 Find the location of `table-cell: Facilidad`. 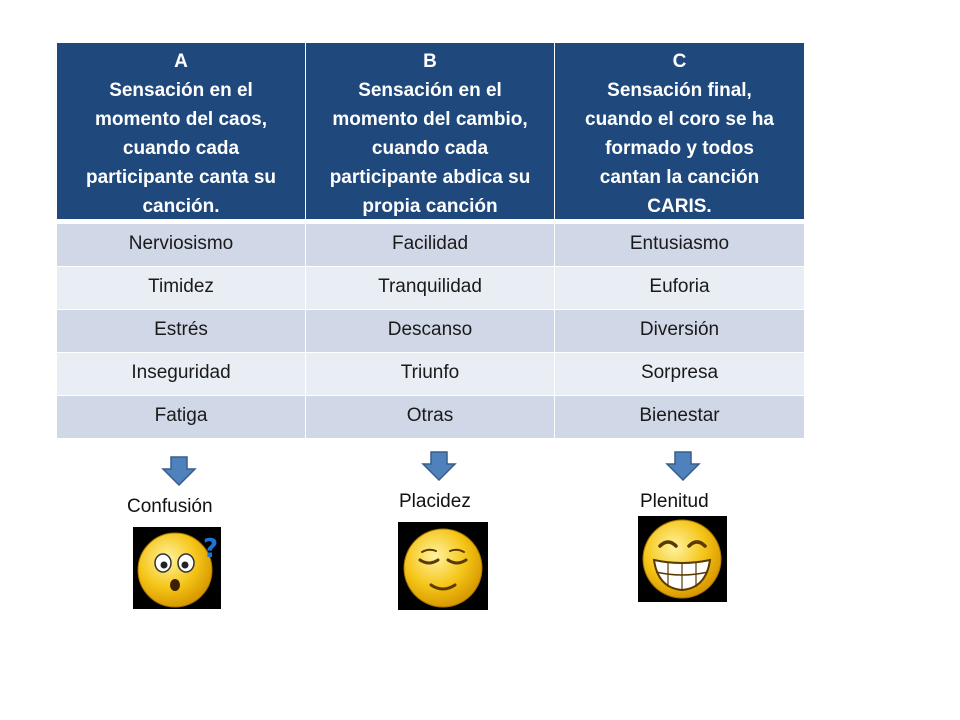

table-cell: Facilidad is located at coordinates (430, 244).